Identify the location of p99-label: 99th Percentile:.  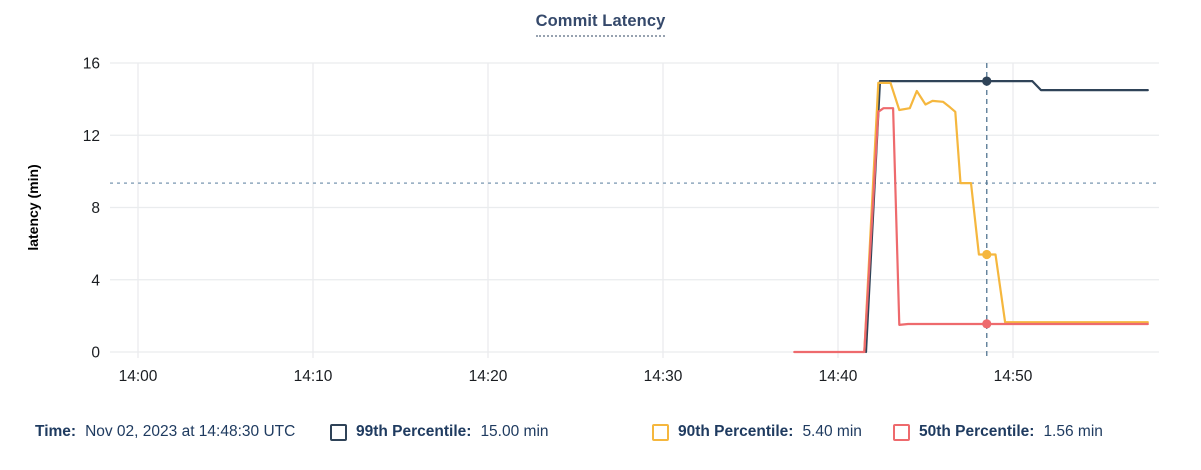
(414, 431).